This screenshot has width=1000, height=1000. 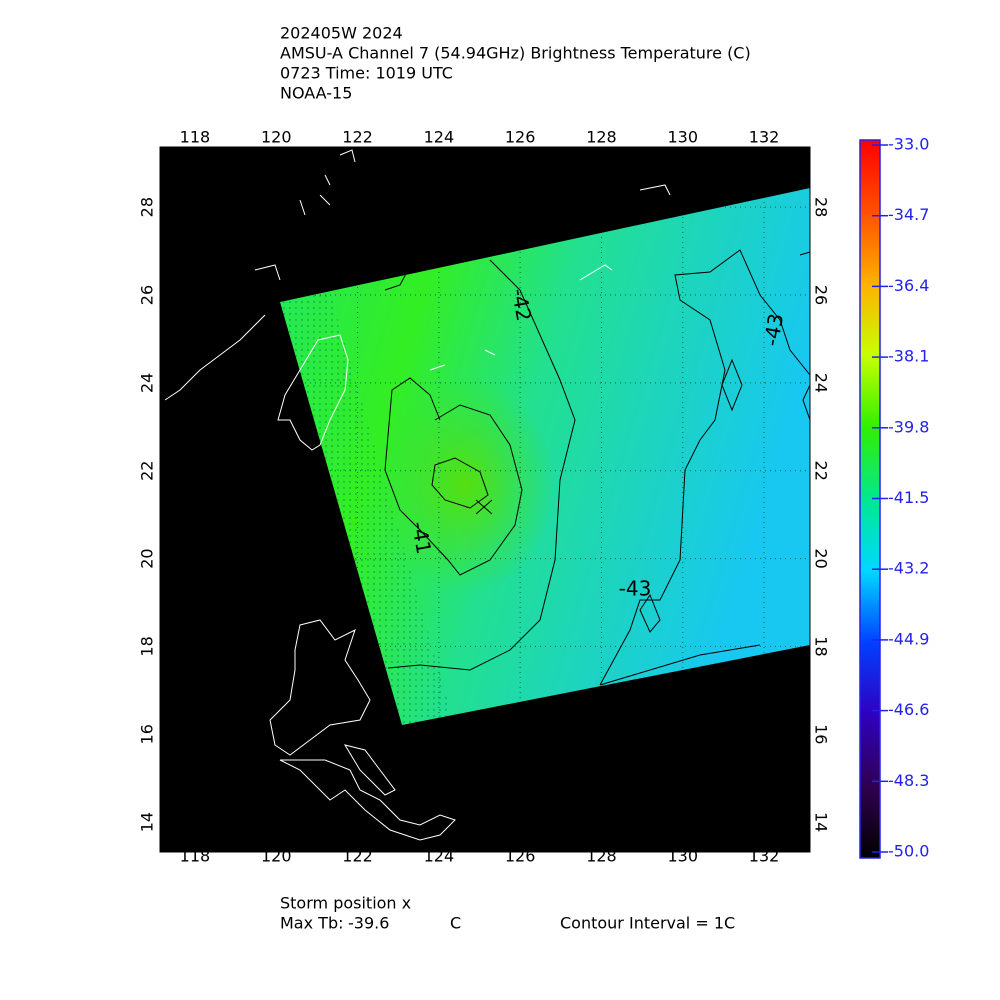 I want to click on y-tick-label-left: 16, so click(x=147, y=734).